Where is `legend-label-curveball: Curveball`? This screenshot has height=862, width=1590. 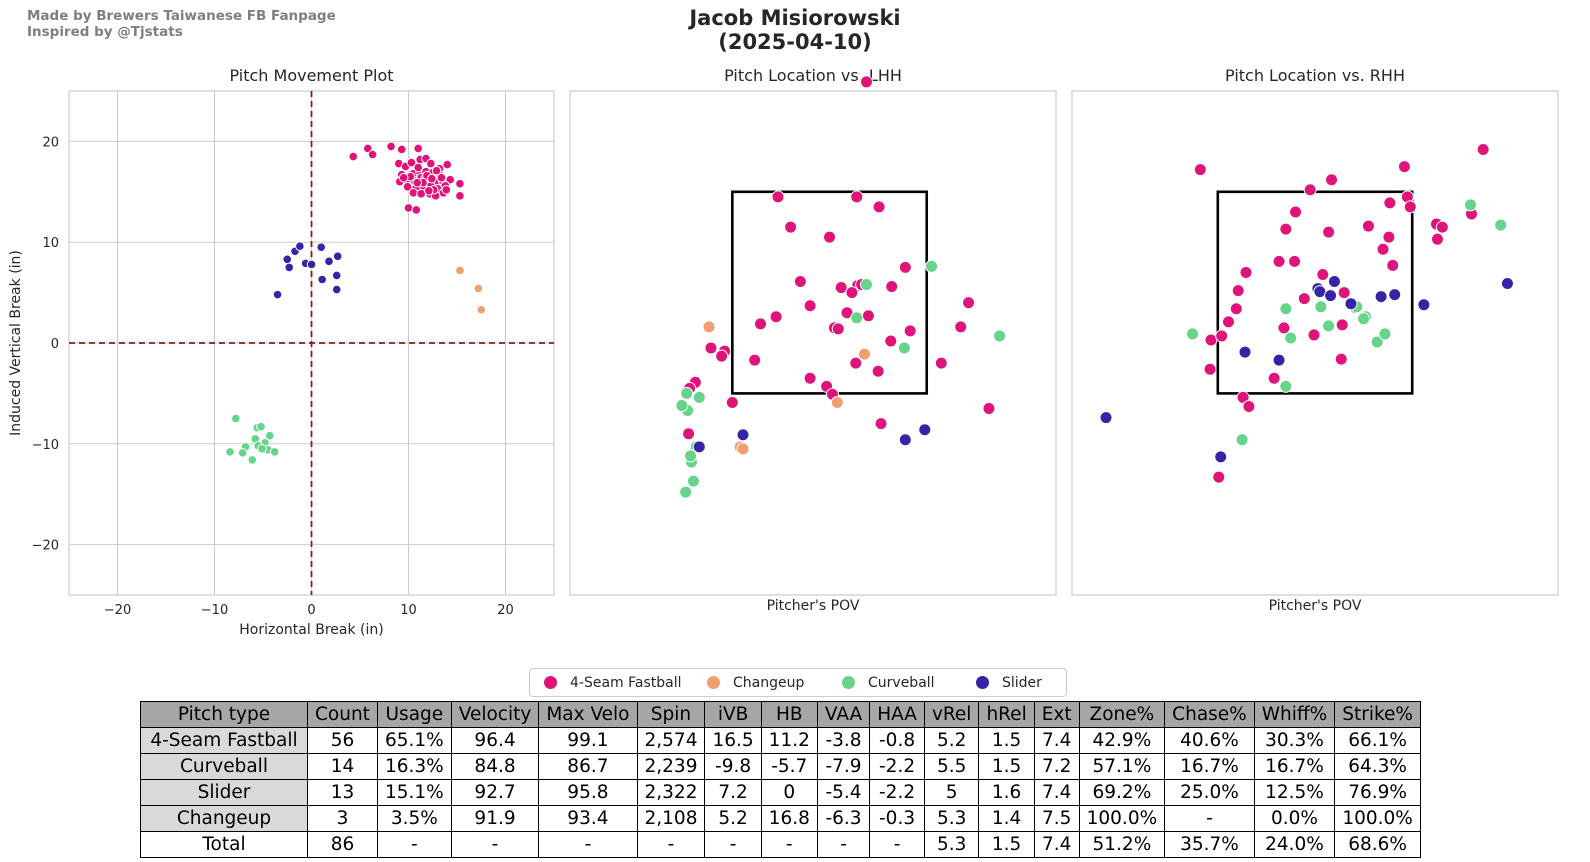 legend-label-curveball: Curveball is located at coordinates (901, 683).